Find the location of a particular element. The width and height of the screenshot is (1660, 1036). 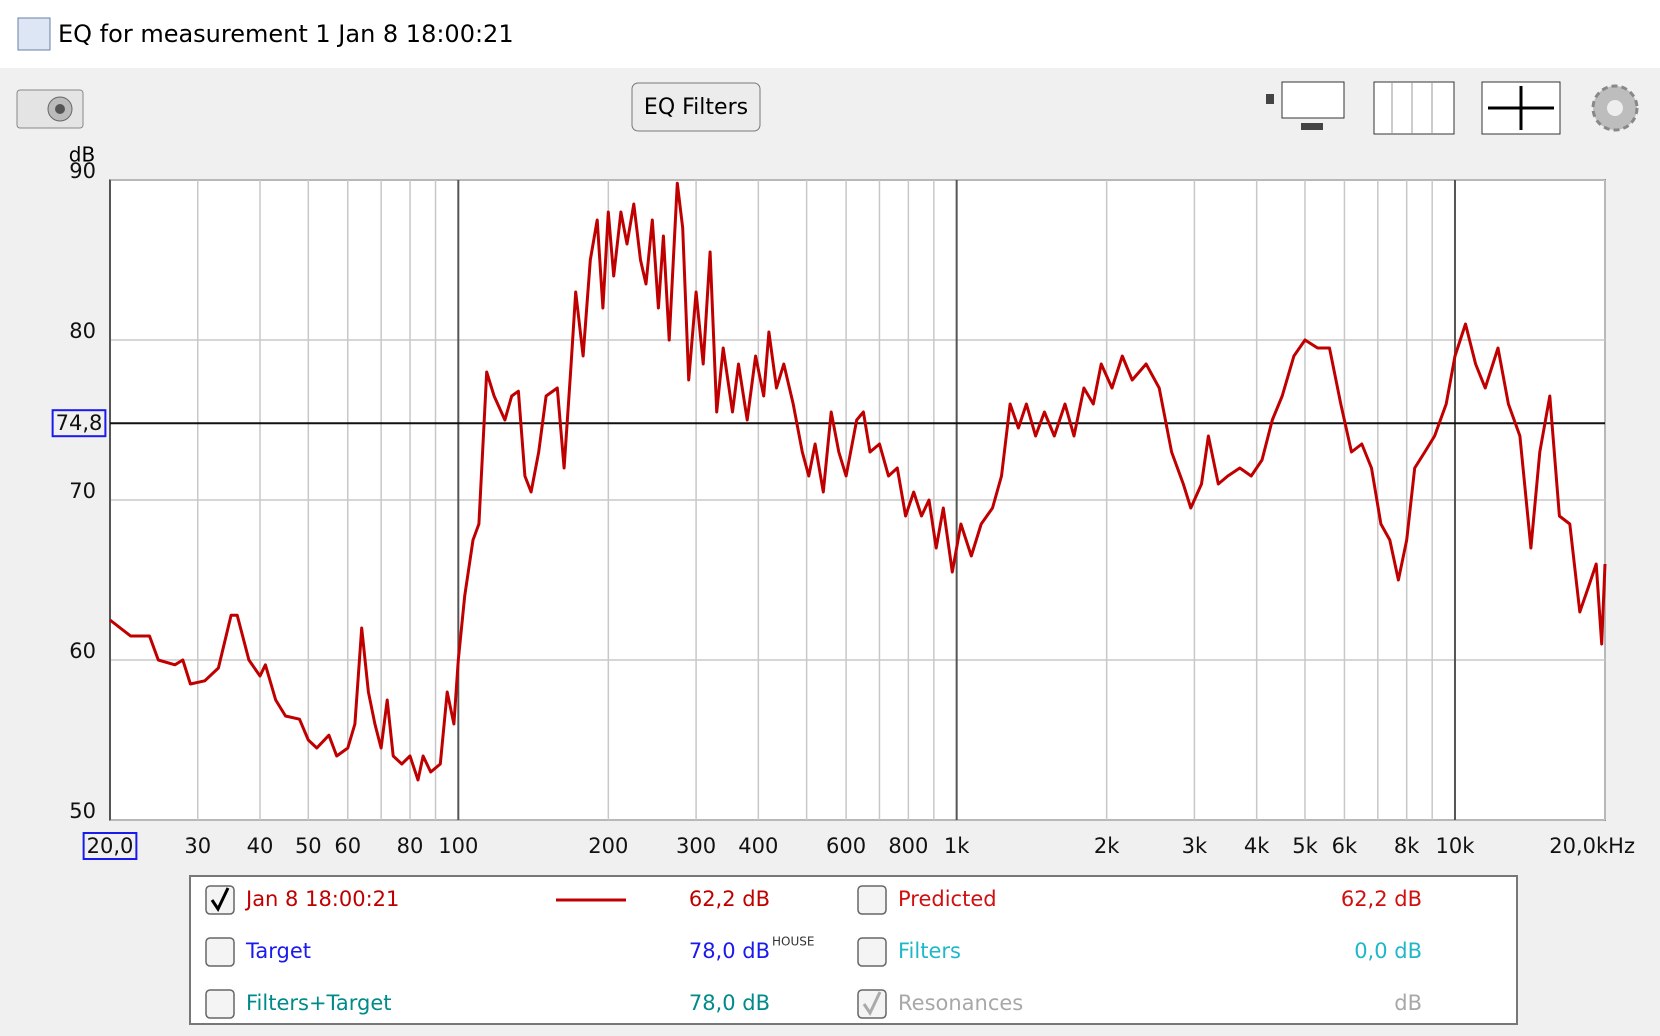

pan-button is located at coordinates (1521, 108).